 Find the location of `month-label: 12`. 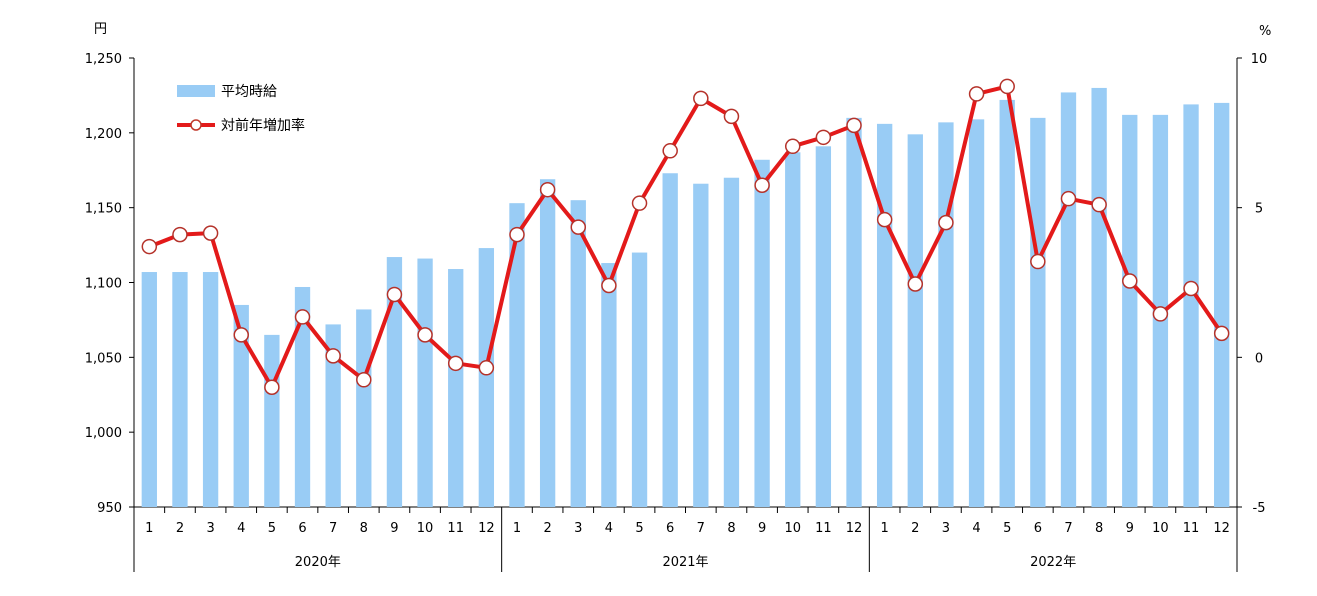

month-label: 12 is located at coordinates (854, 528).